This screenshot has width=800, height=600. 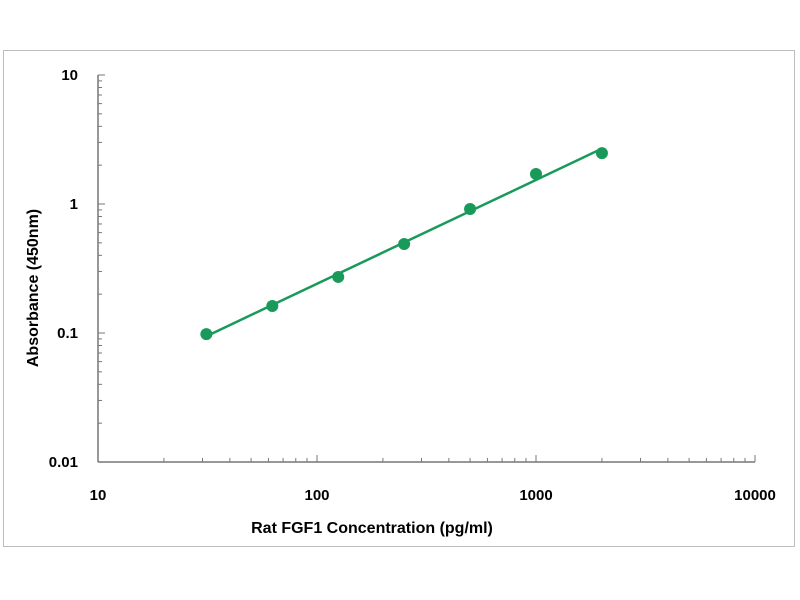 I want to click on y-axis-label: Absorbance (450nm), so click(x=33, y=288).